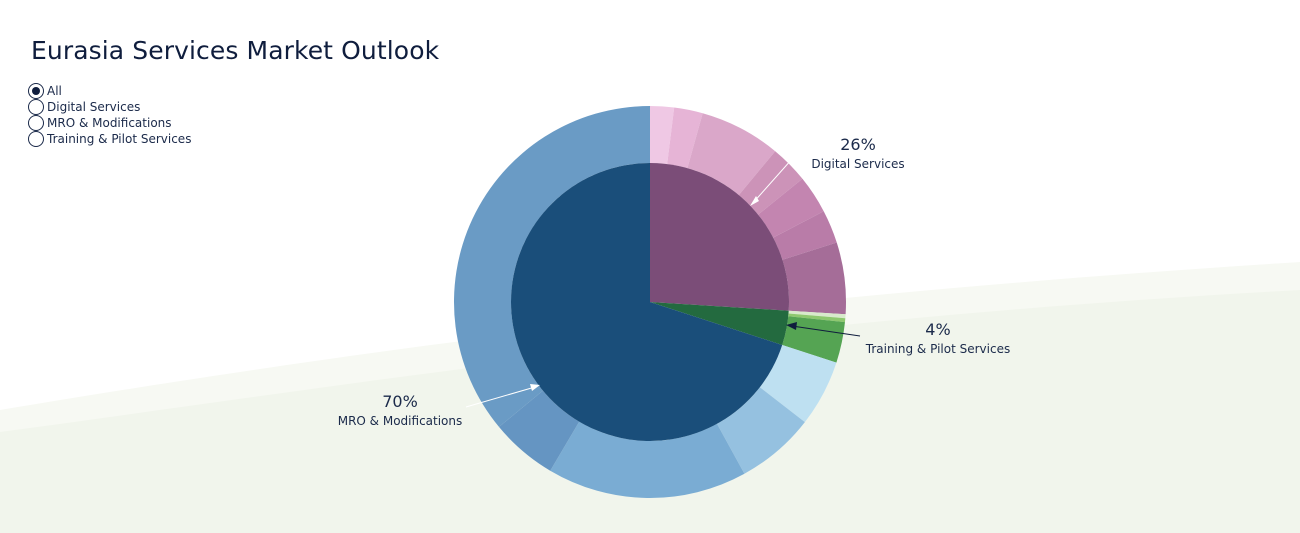  I want to click on filter-label-digital-services: Digital Services, so click(94, 107).